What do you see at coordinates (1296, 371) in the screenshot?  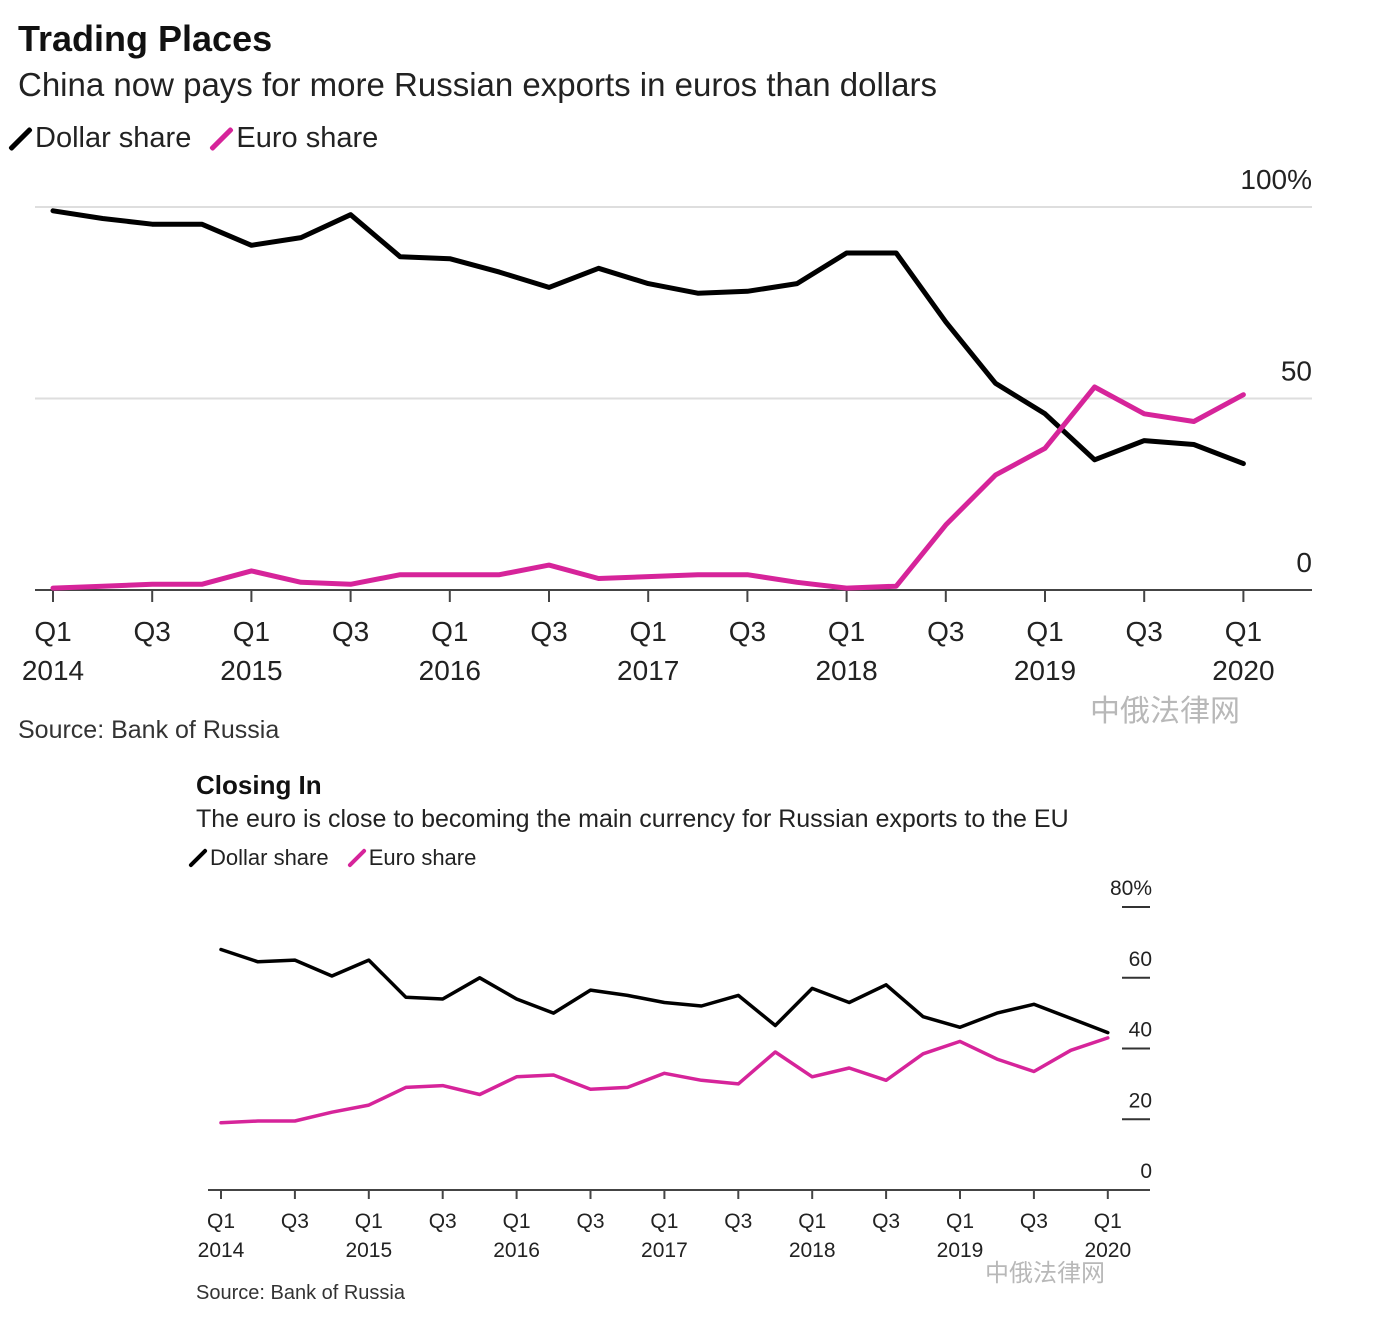 I see `y-tick-label: 50` at bounding box center [1296, 371].